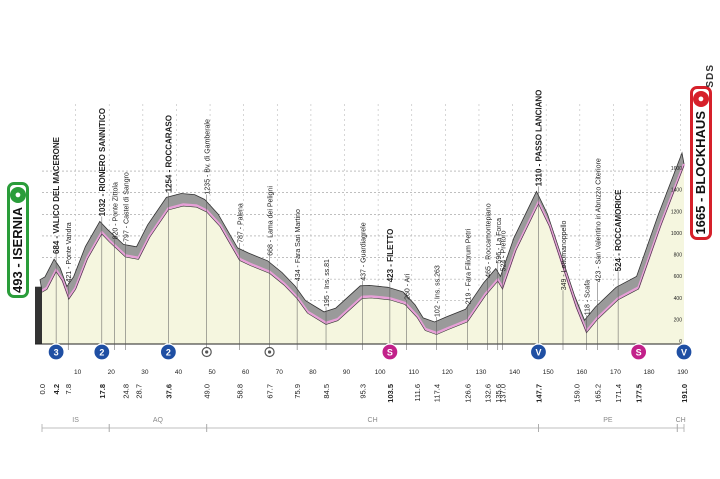 This screenshot has width=720, height=479. Describe the element at coordinates (69, 252) in the screenshot. I see `place-label: 421 - Ponte Vandra` at that location.